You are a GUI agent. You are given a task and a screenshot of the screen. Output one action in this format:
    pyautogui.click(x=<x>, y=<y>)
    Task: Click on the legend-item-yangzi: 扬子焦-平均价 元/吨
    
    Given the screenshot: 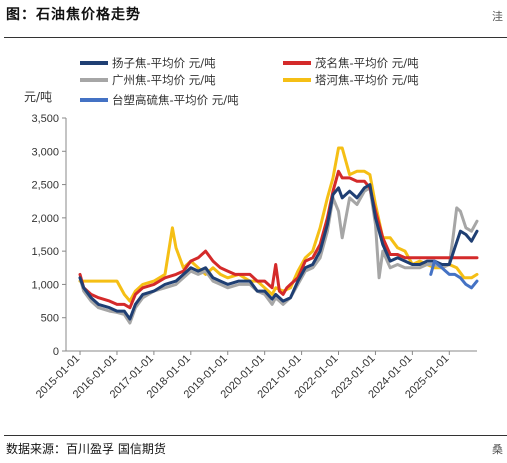 What is the action you would take?
    pyautogui.click(x=148, y=63)
    